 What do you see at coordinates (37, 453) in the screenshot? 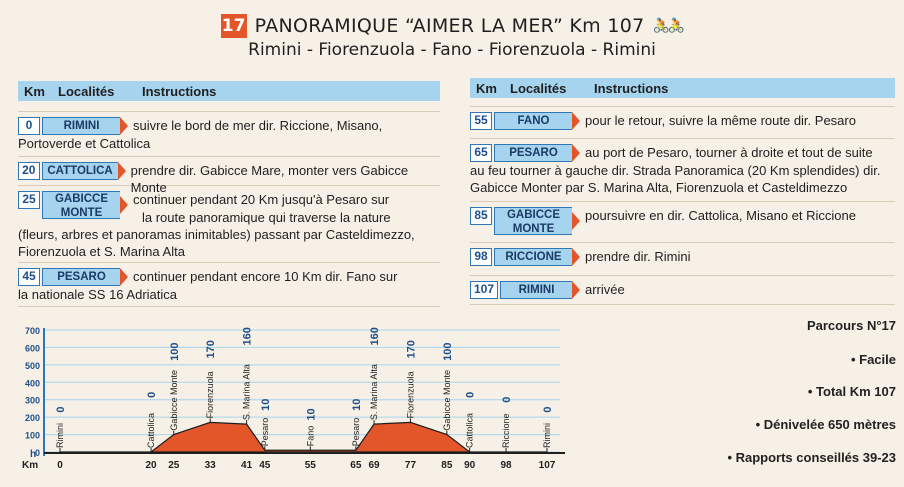
I see `y-tick-label: 0` at bounding box center [37, 453].